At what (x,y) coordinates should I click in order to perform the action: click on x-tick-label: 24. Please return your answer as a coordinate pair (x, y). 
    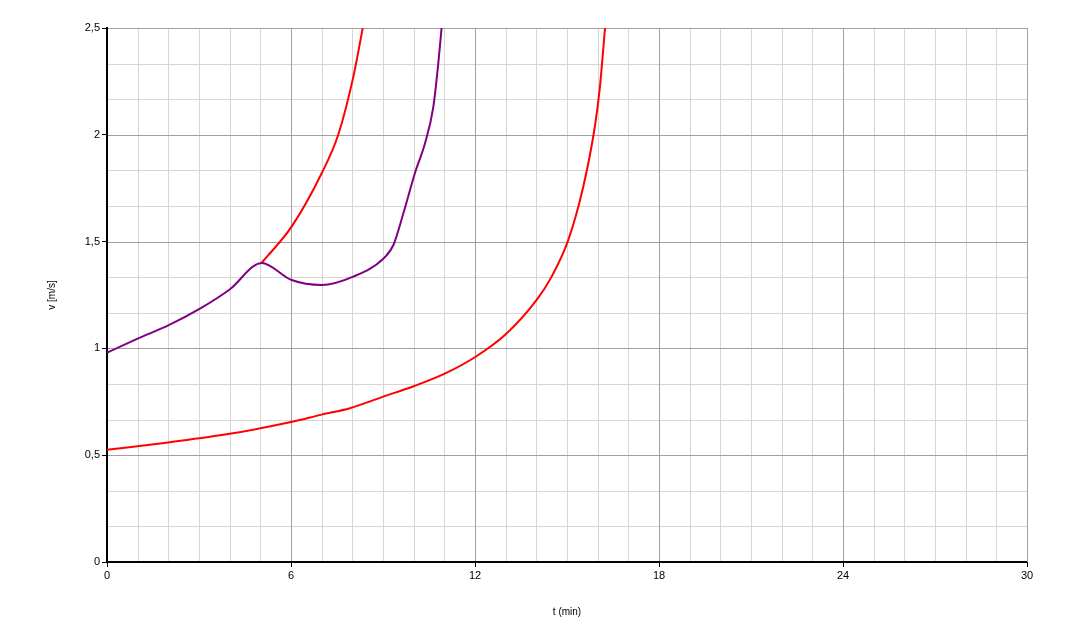
    Looking at the image, I should click on (843, 574).